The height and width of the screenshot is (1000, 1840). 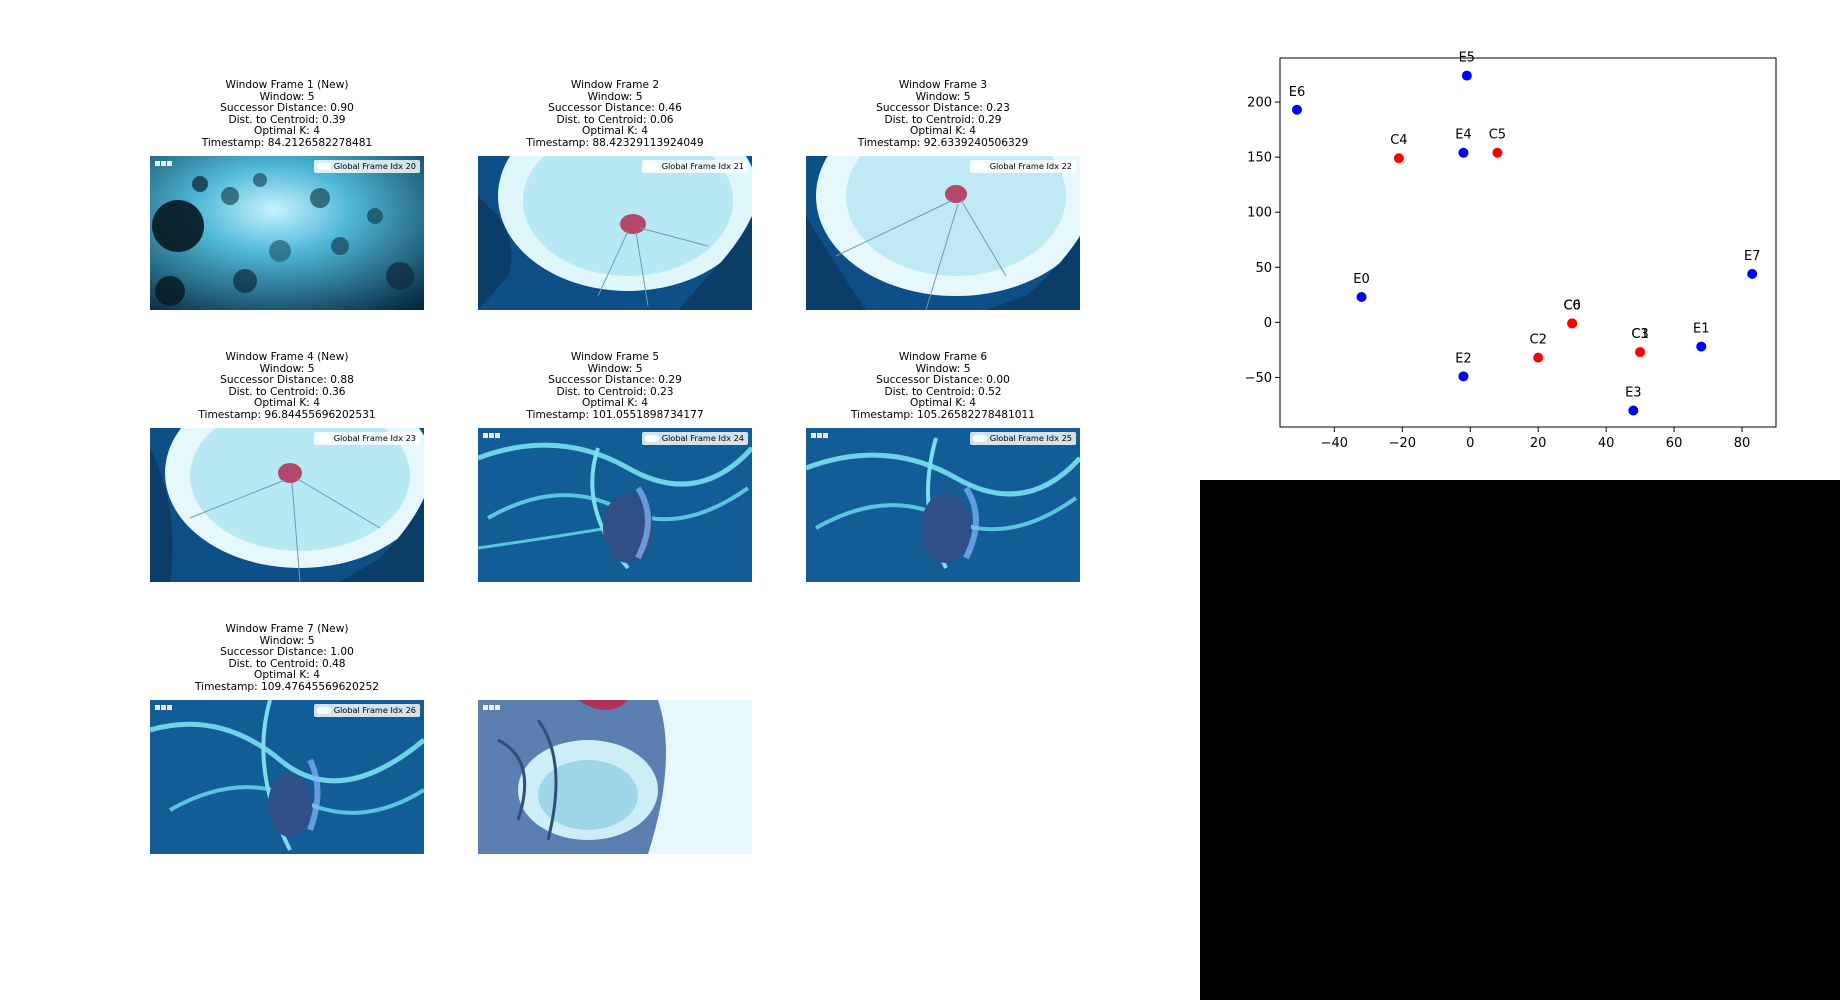 What do you see at coordinates (287, 629) in the screenshot?
I see `frame-title: Window Frame 7 (New)` at bounding box center [287, 629].